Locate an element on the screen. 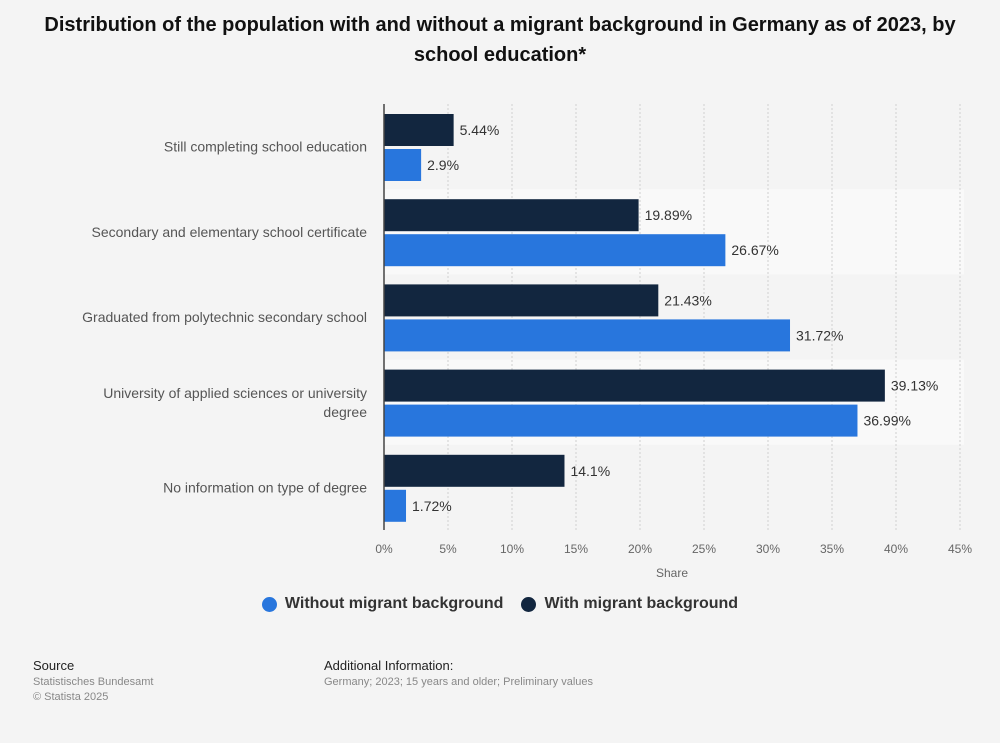  x-tick-label: 15% is located at coordinates (576, 549).